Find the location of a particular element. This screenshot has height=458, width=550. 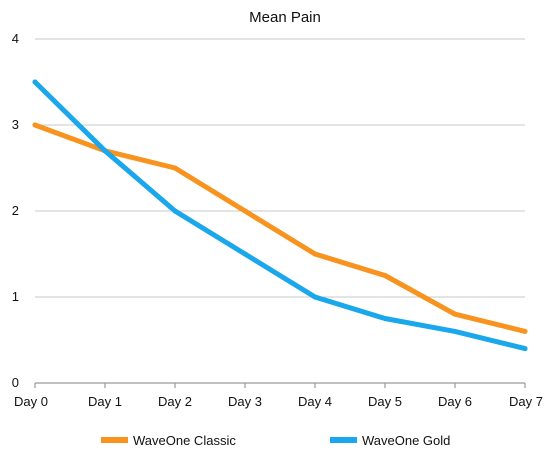

x-tick-label: Day 2 is located at coordinates (175, 401).